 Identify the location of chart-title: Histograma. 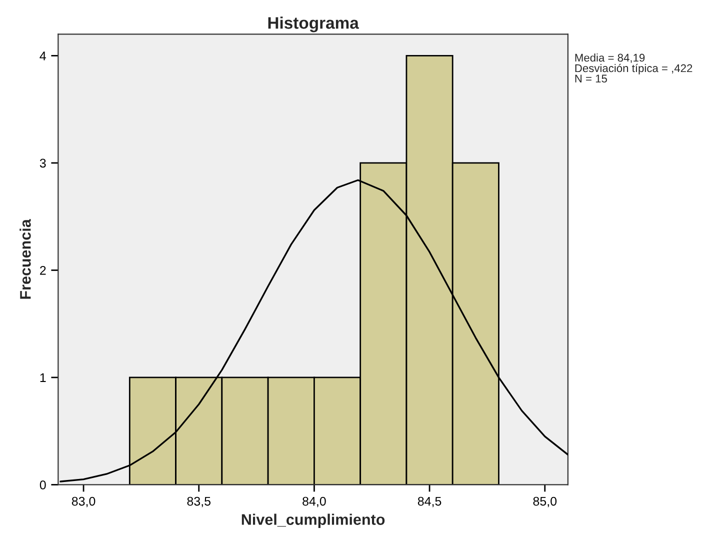
(313, 24).